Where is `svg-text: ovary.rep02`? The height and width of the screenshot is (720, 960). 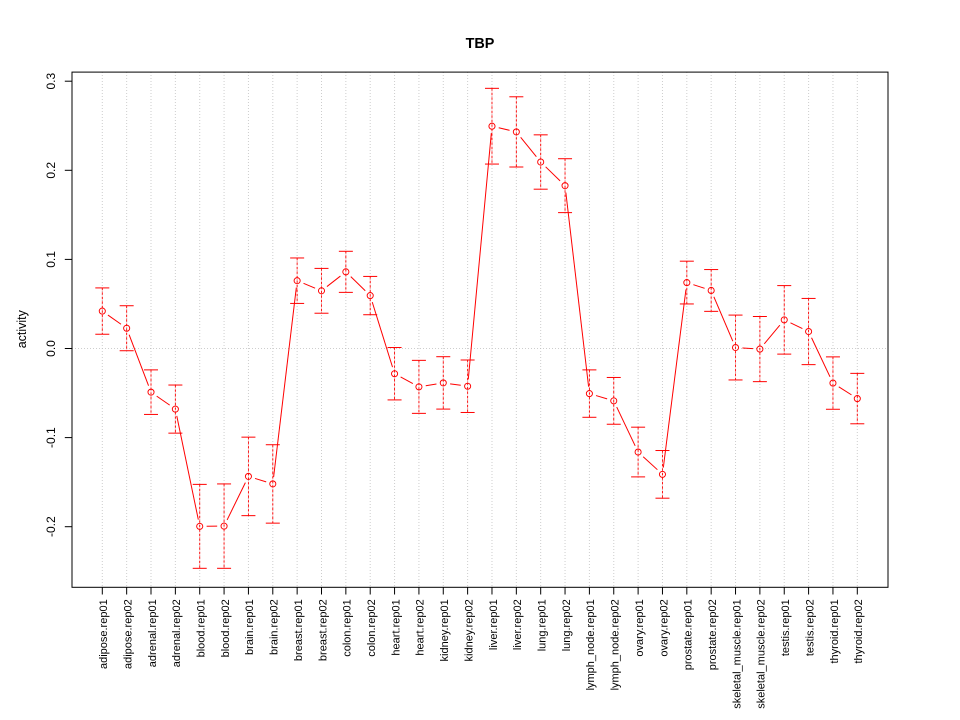
svg-text: ovary.rep02 is located at coordinates (664, 627).